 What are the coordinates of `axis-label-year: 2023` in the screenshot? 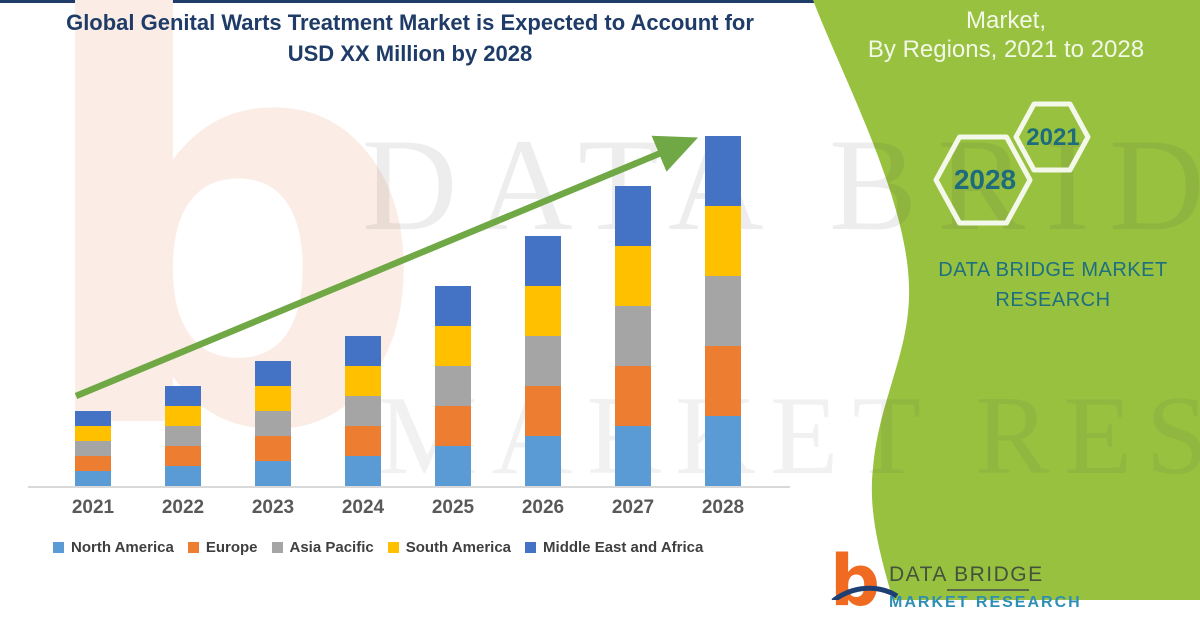 It's located at (273, 507).